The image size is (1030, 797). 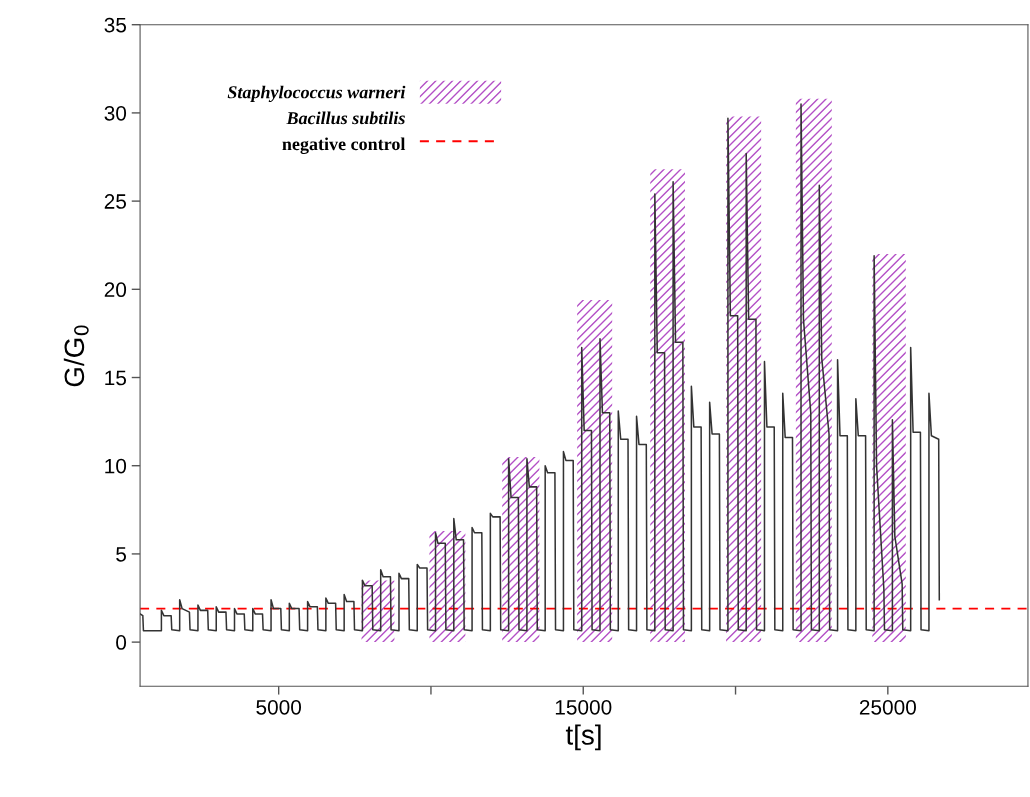 I want to click on y-tick-label: 5, so click(x=121, y=554).